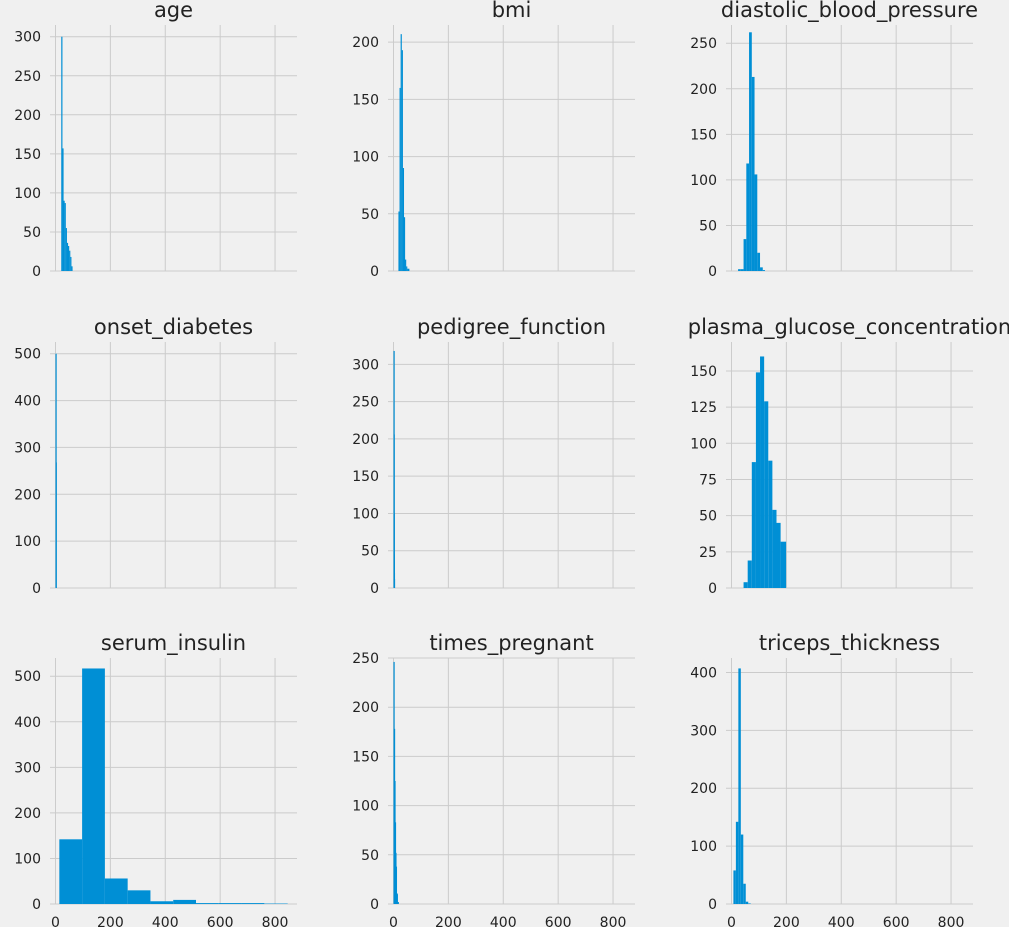 This screenshot has width=1009, height=927. What do you see at coordinates (155, 140) in the screenshot?
I see `histogram-panel-age: 0 50 100 150 200 250 300 age` at bounding box center [155, 140].